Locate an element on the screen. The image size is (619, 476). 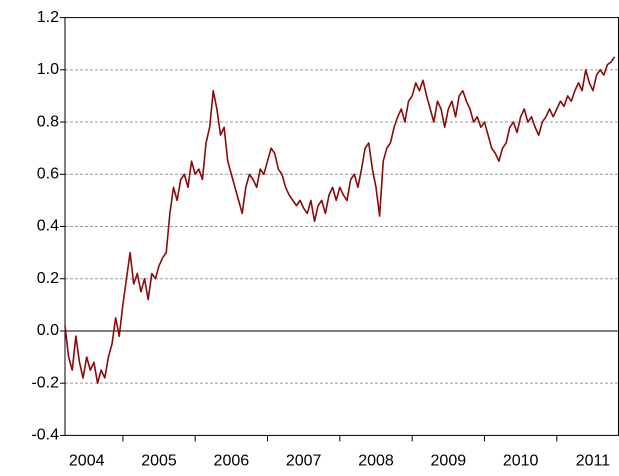
x-tick-label: 2004 is located at coordinates (87, 461).